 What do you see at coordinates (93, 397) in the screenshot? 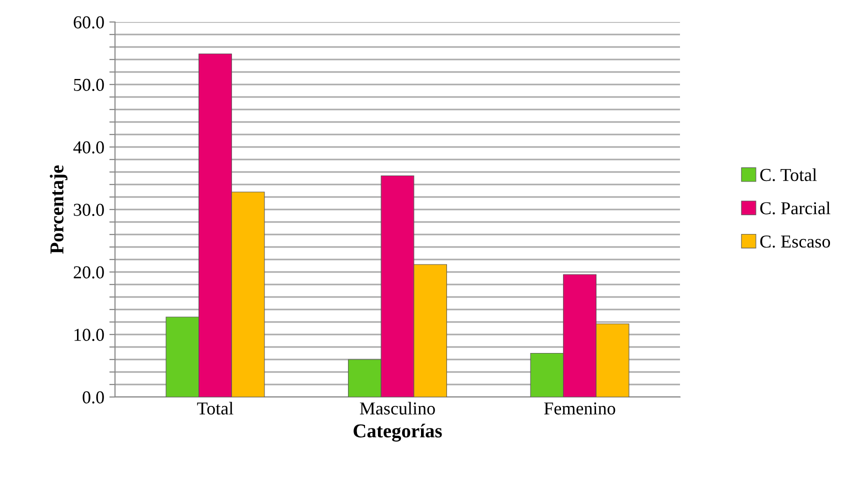
I see `y-tick-label: 0.0` at bounding box center [93, 397].